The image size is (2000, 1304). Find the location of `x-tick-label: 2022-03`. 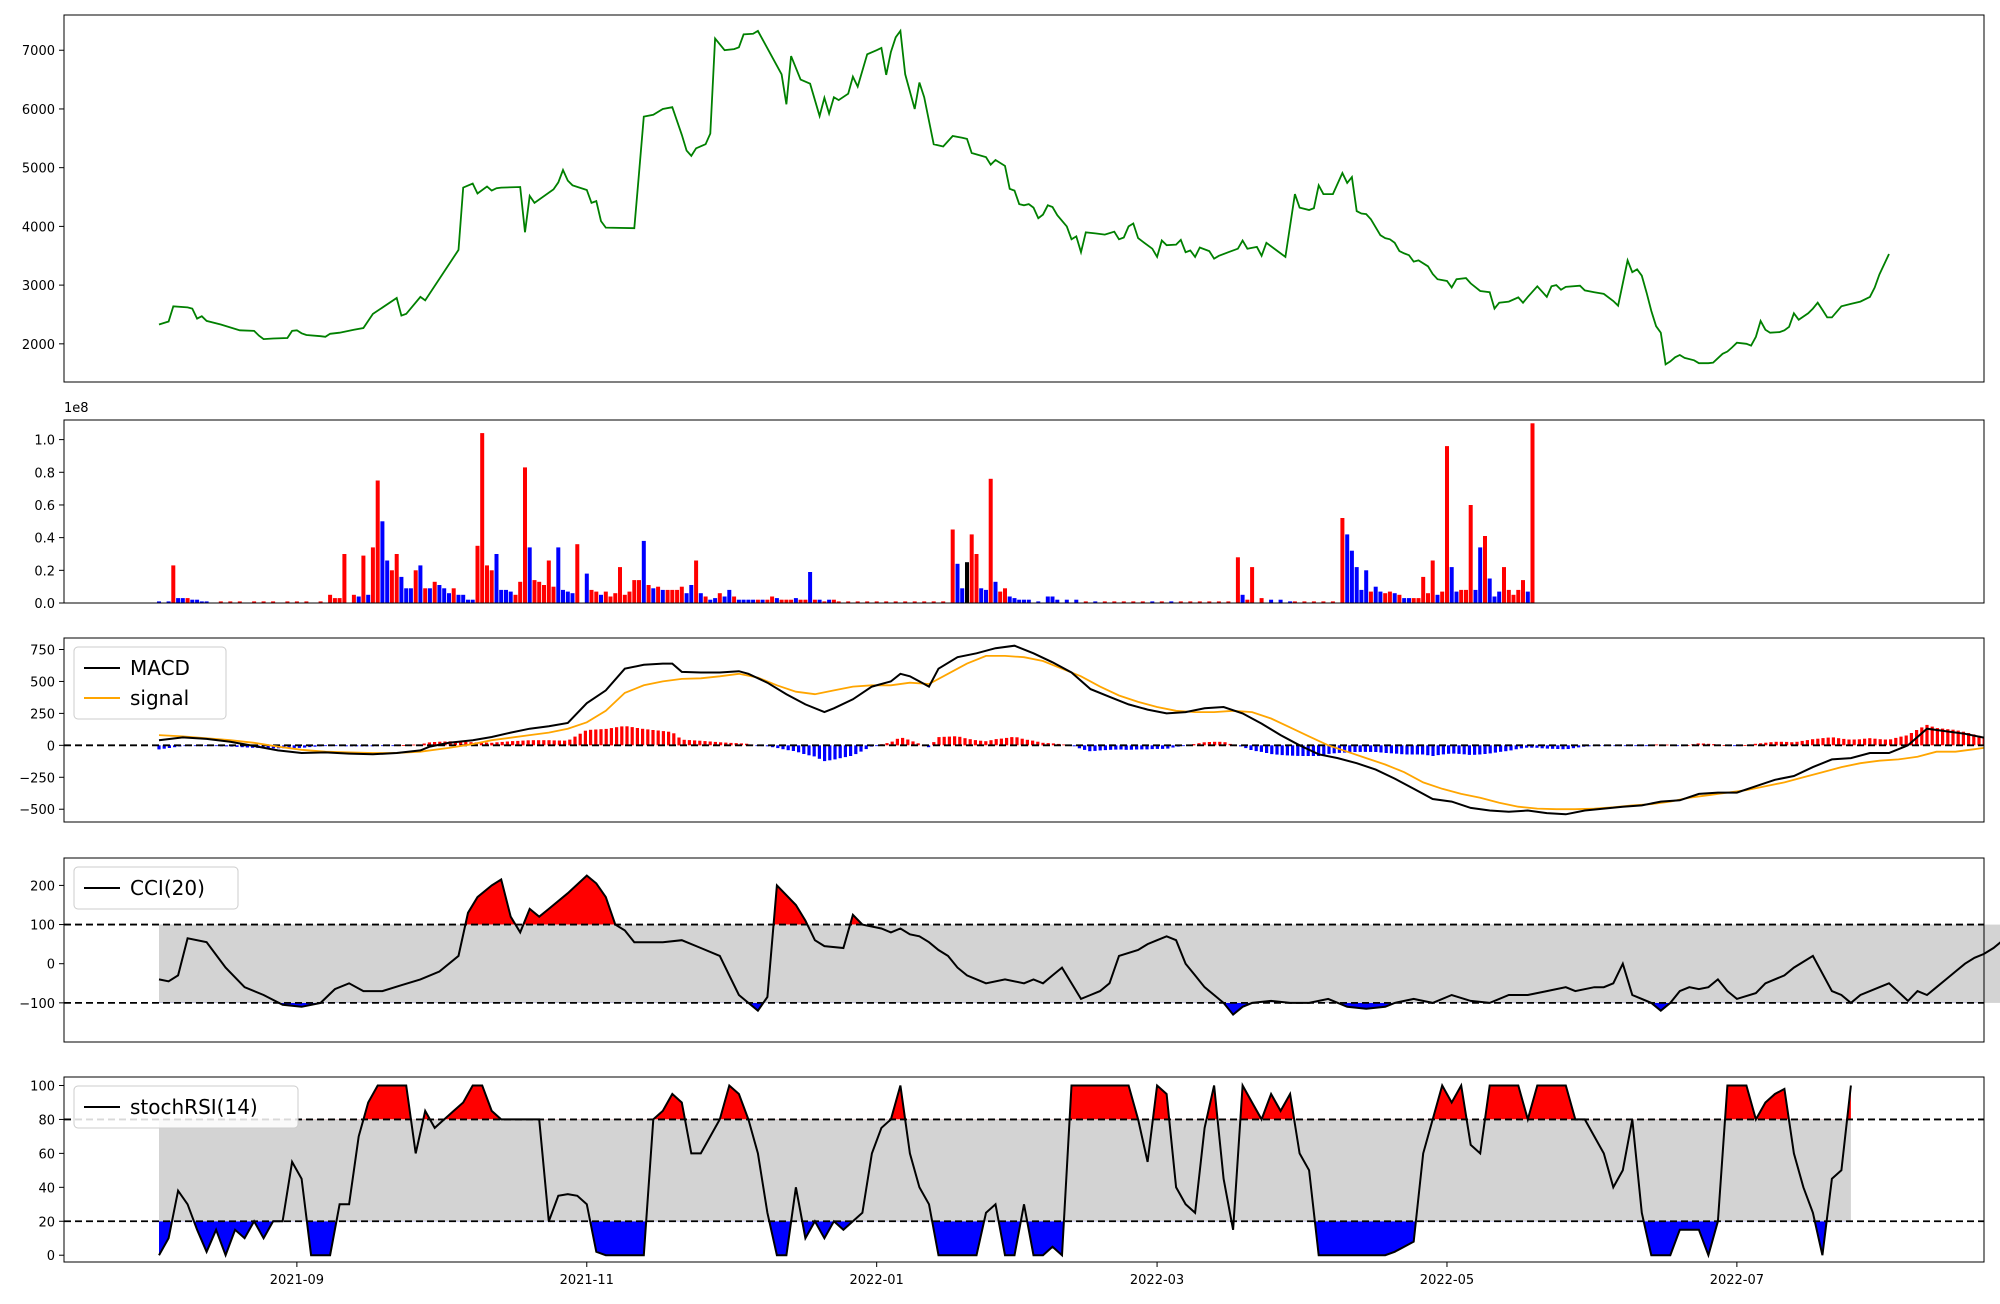

x-tick-label: 2022-03 is located at coordinates (1157, 1280).